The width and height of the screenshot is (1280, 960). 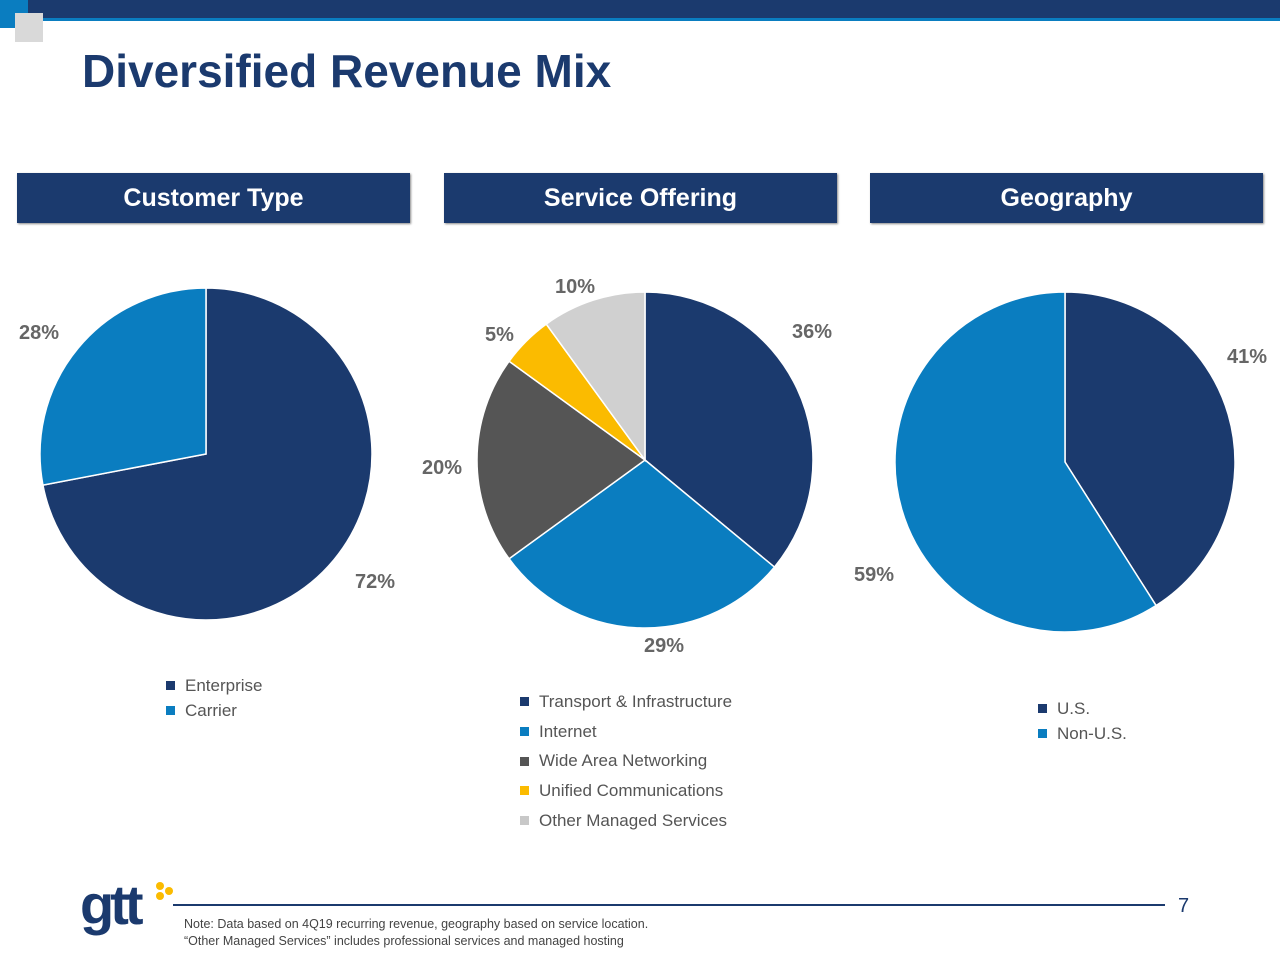 I want to click on legend-item: Unified Communications, so click(x=626, y=791).